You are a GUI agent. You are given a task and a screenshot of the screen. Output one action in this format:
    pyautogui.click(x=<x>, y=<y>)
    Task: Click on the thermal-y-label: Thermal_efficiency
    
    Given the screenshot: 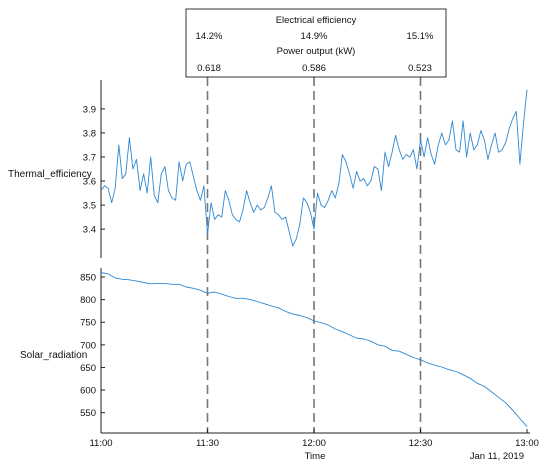 What is the action you would take?
    pyautogui.click(x=50, y=174)
    